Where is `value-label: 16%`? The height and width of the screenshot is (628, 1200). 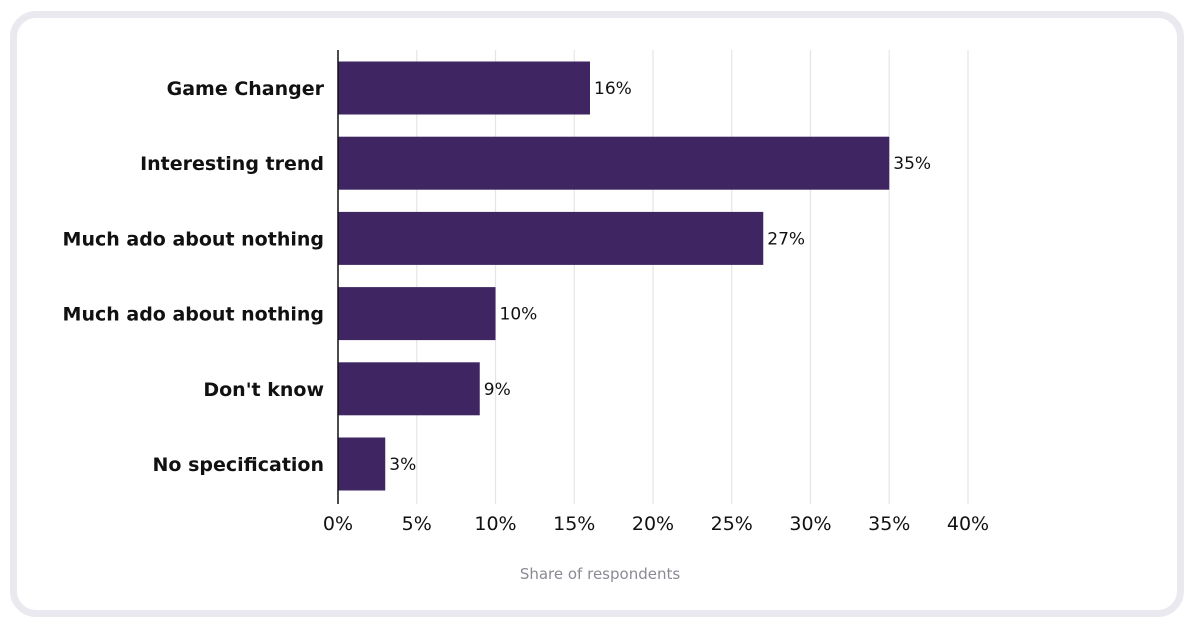 value-label: 16% is located at coordinates (613, 89).